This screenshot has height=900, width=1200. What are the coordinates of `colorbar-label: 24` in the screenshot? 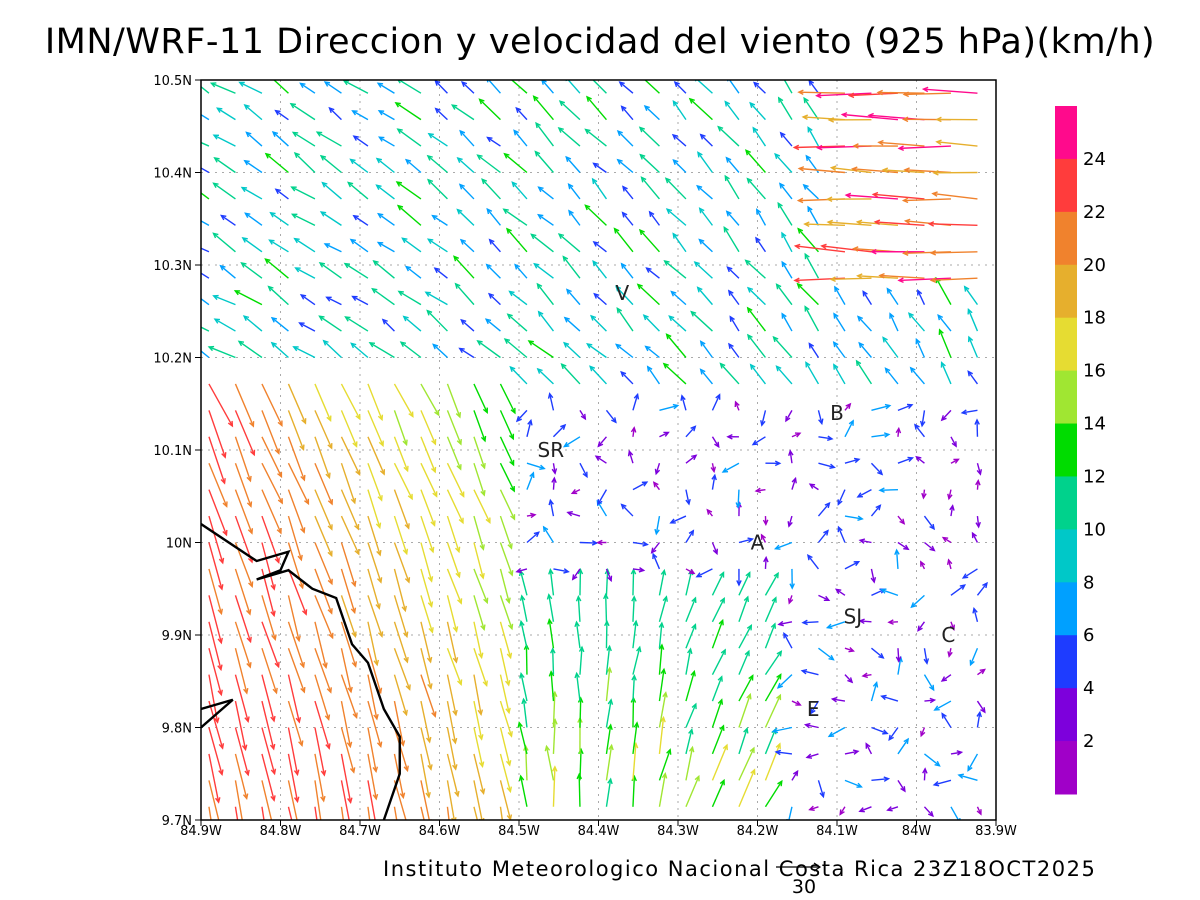 It's located at (1094, 159).